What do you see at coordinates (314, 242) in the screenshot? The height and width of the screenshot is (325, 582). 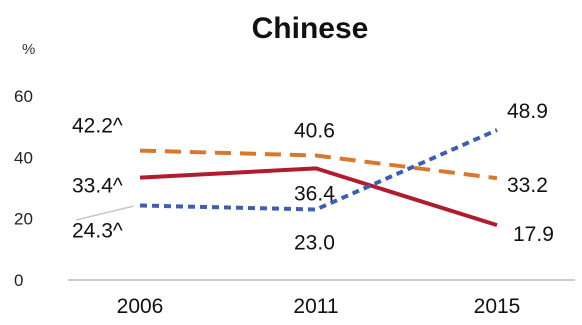 I see `data-label: 23.0` at bounding box center [314, 242].